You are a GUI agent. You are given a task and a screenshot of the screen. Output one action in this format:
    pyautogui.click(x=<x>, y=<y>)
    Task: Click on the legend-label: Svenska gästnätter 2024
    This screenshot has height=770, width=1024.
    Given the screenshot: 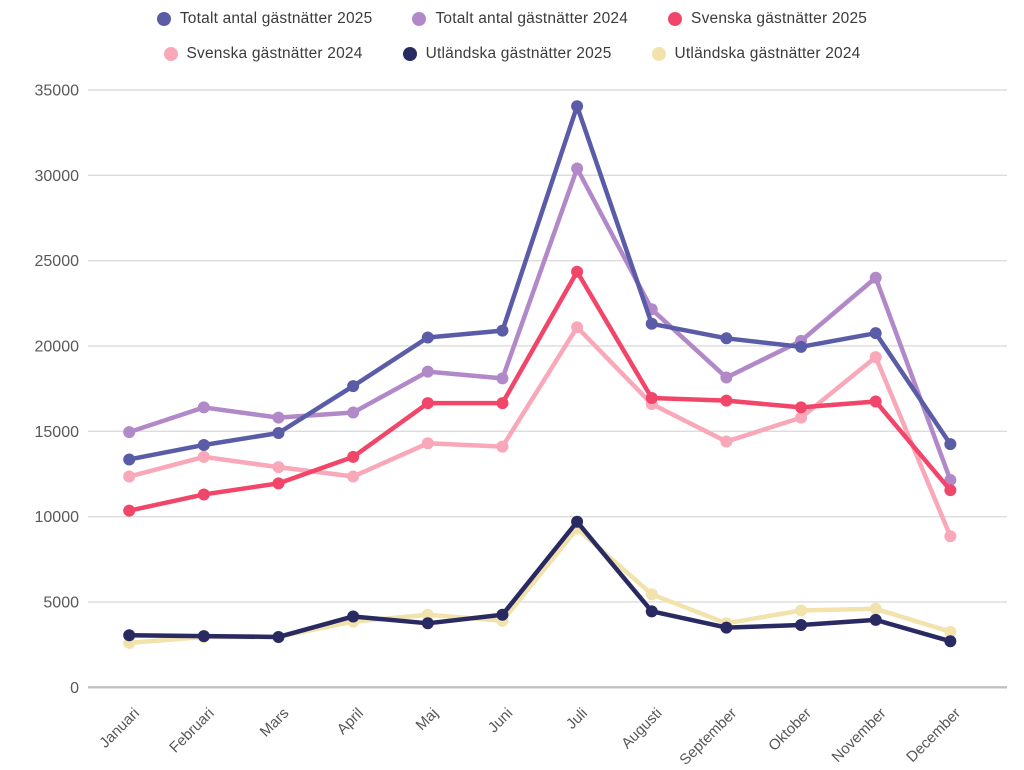 What is the action you would take?
    pyautogui.click(x=274, y=53)
    